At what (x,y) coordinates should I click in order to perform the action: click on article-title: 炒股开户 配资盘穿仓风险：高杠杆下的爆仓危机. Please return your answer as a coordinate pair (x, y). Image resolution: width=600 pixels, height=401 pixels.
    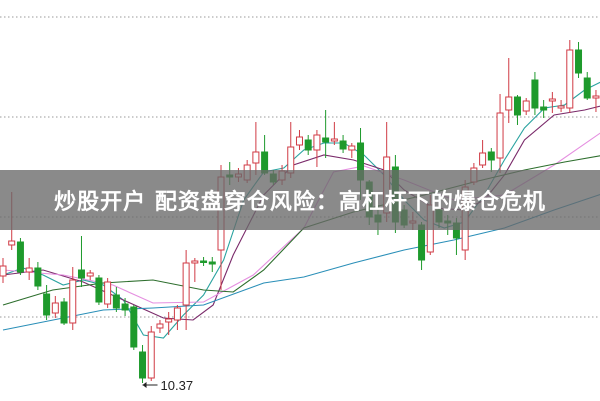
    Looking at the image, I should click on (300, 202).